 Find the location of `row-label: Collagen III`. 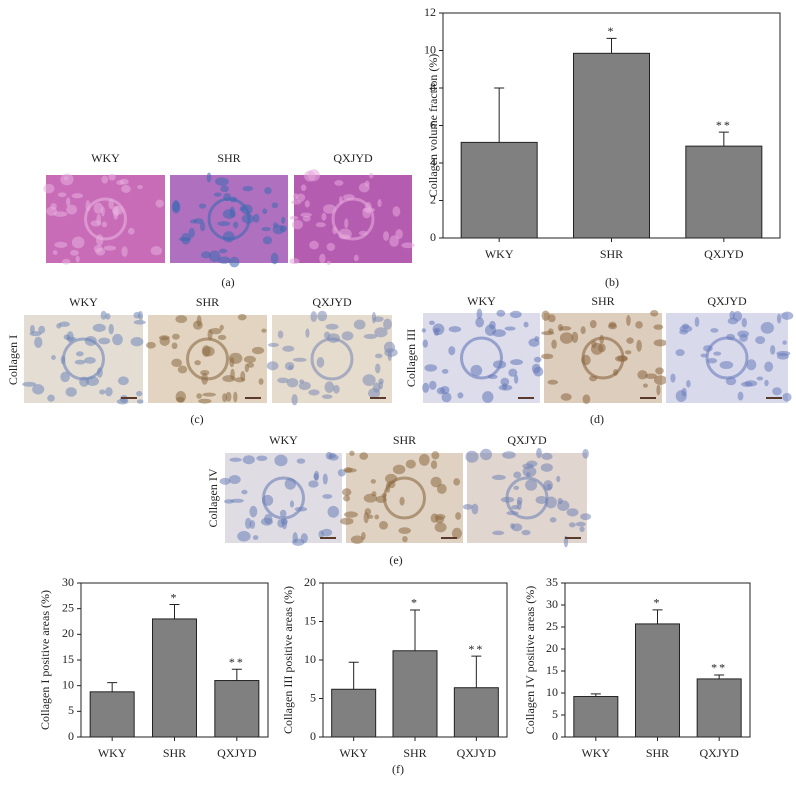

row-label: Collagen III is located at coordinates (411, 358).